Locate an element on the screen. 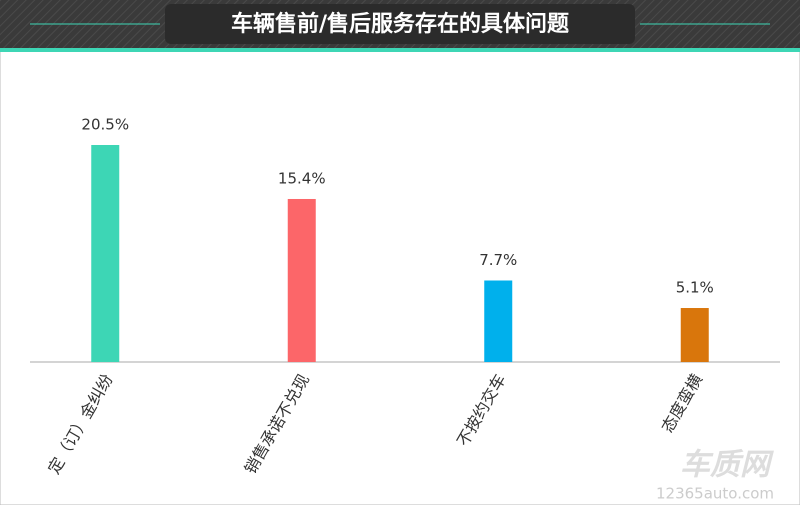  chart-title: 车辆售前/售后服务存在的具体问题 is located at coordinates (400, 24).